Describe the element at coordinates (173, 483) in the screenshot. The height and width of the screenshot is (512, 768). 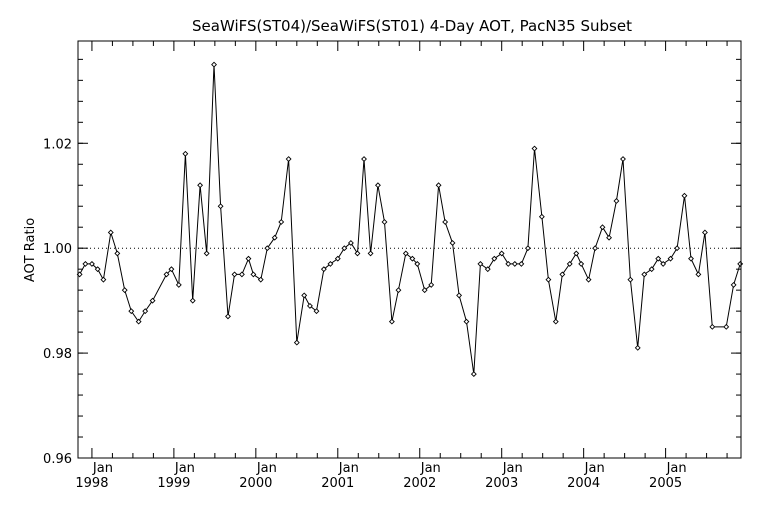
I see `x-tick-year-label: 1999` at that location.